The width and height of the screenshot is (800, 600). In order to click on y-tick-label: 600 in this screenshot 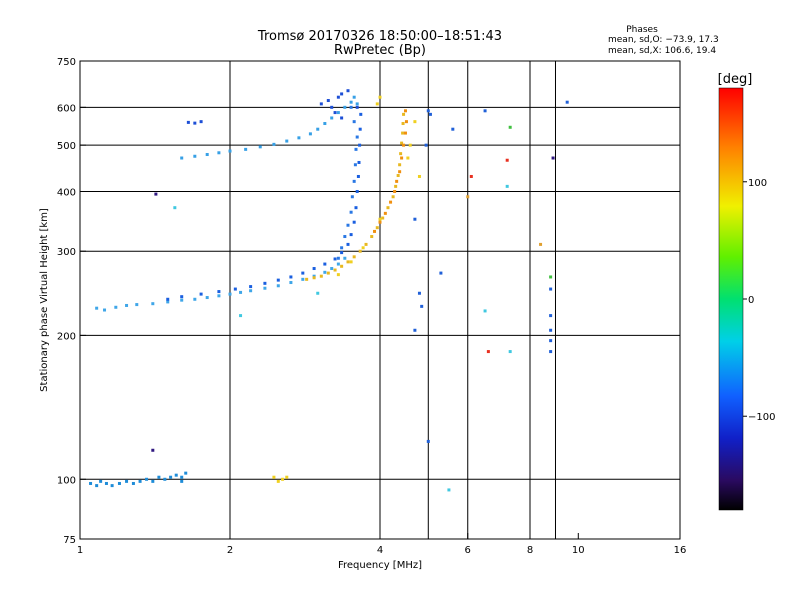, I will do `click(66, 108)`.